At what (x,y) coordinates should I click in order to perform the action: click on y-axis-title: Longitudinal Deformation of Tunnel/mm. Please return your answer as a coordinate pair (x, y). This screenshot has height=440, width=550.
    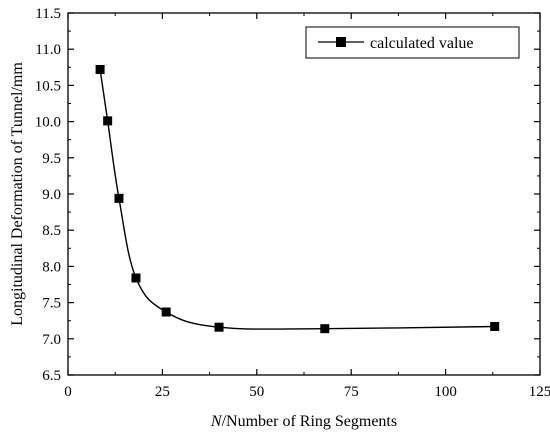
    Looking at the image, I should click on (17, 194).